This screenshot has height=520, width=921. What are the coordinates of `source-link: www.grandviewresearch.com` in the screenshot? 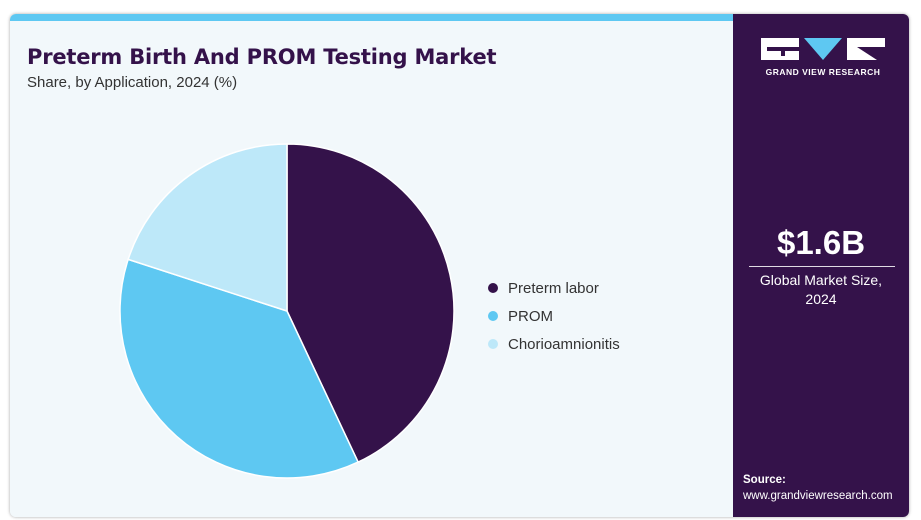 It's located at (818, 496).